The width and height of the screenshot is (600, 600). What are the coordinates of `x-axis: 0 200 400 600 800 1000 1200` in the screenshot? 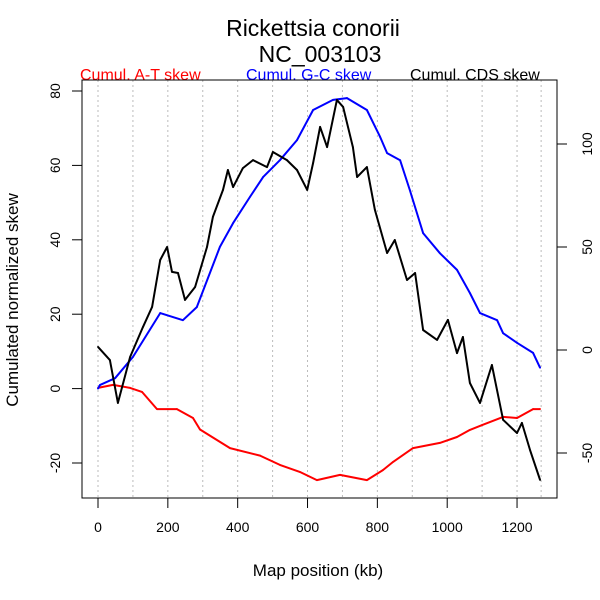 It's located at (313, 516).